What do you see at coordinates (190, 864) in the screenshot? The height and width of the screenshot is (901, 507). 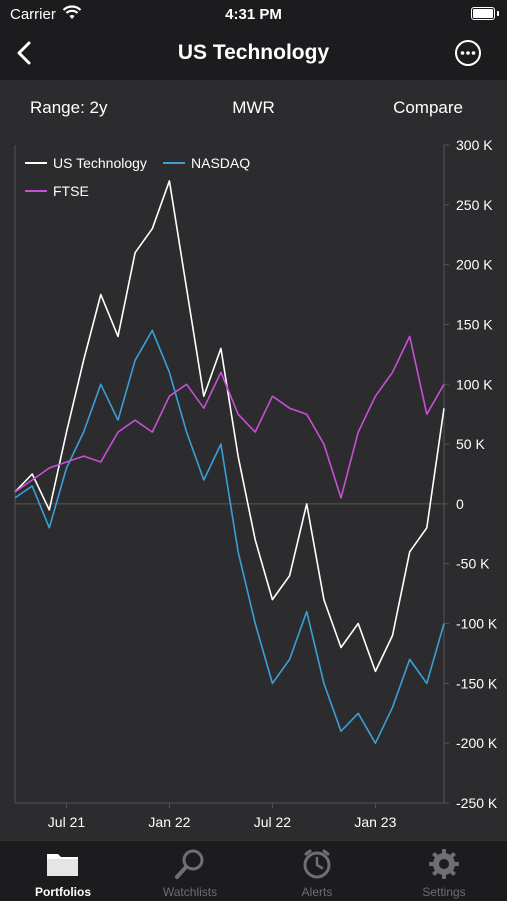 I see `magnifier-icon` at bounding box center [190, 864].